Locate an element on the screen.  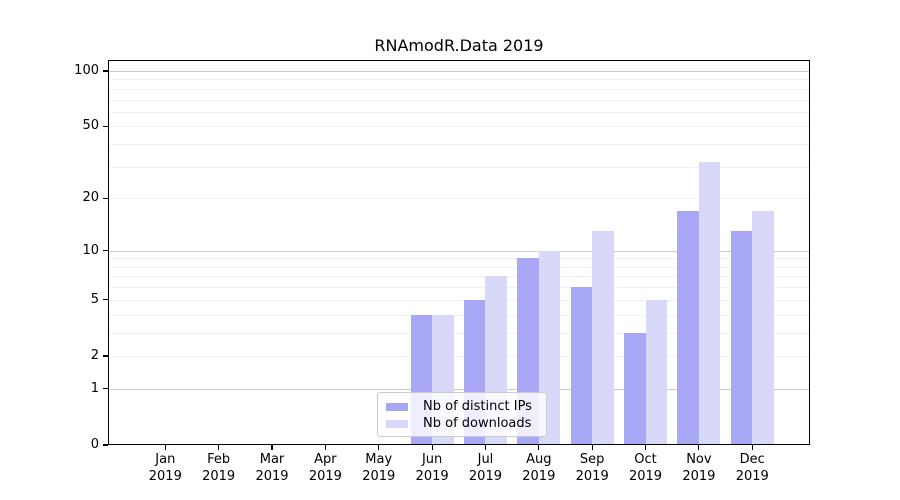
bar-oct-downloads is located at coordinates (656, 372).